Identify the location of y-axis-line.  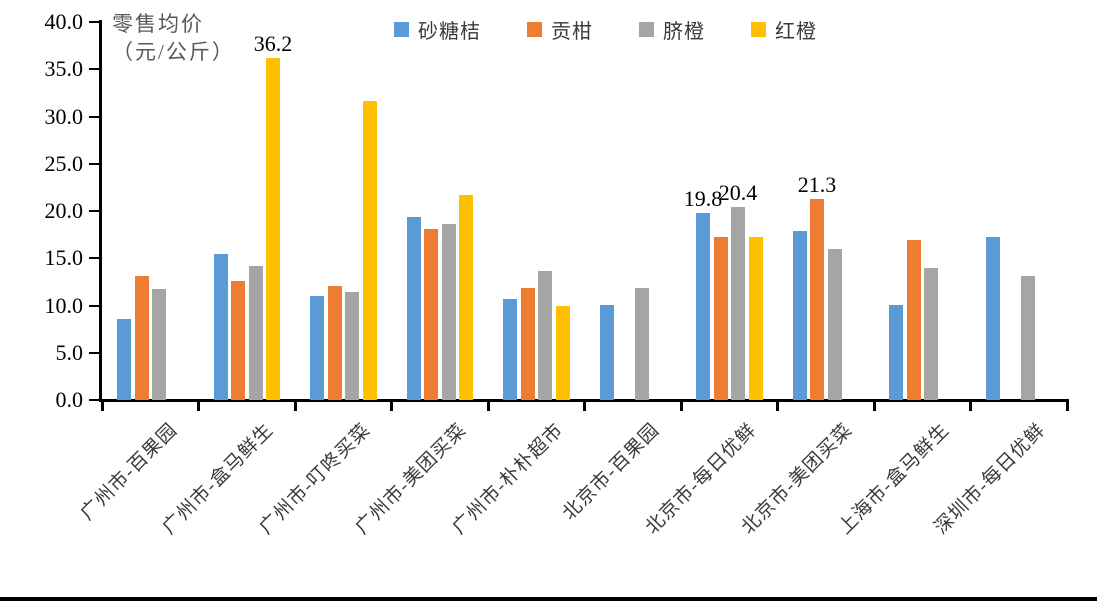
(100, 211).